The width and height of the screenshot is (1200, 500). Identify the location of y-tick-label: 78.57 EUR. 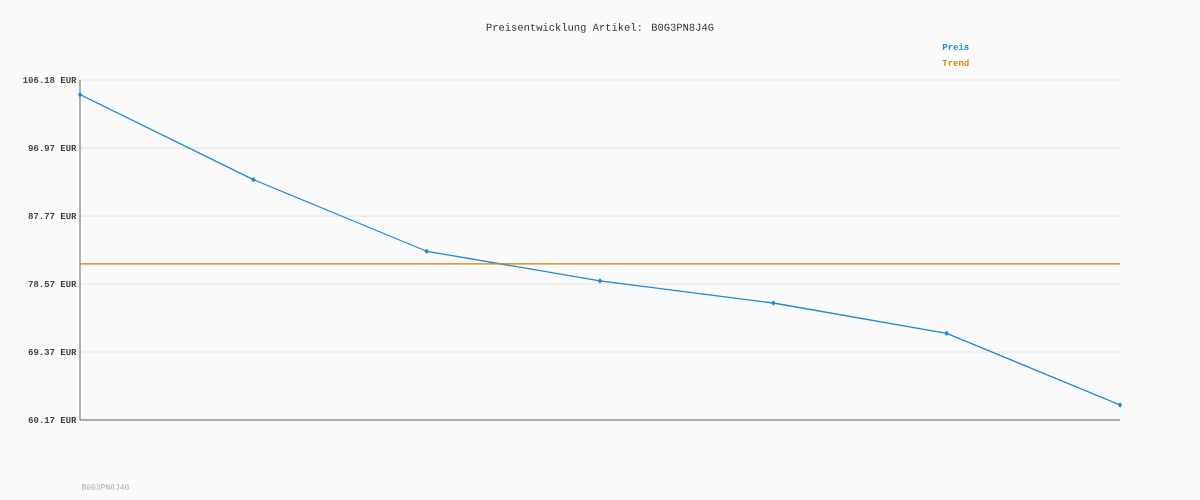
(52, 284).